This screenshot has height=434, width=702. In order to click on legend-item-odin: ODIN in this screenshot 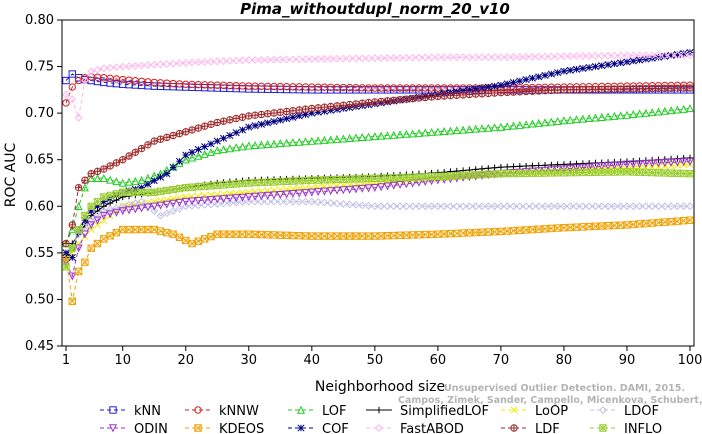, I will do `click(134, 428)`.